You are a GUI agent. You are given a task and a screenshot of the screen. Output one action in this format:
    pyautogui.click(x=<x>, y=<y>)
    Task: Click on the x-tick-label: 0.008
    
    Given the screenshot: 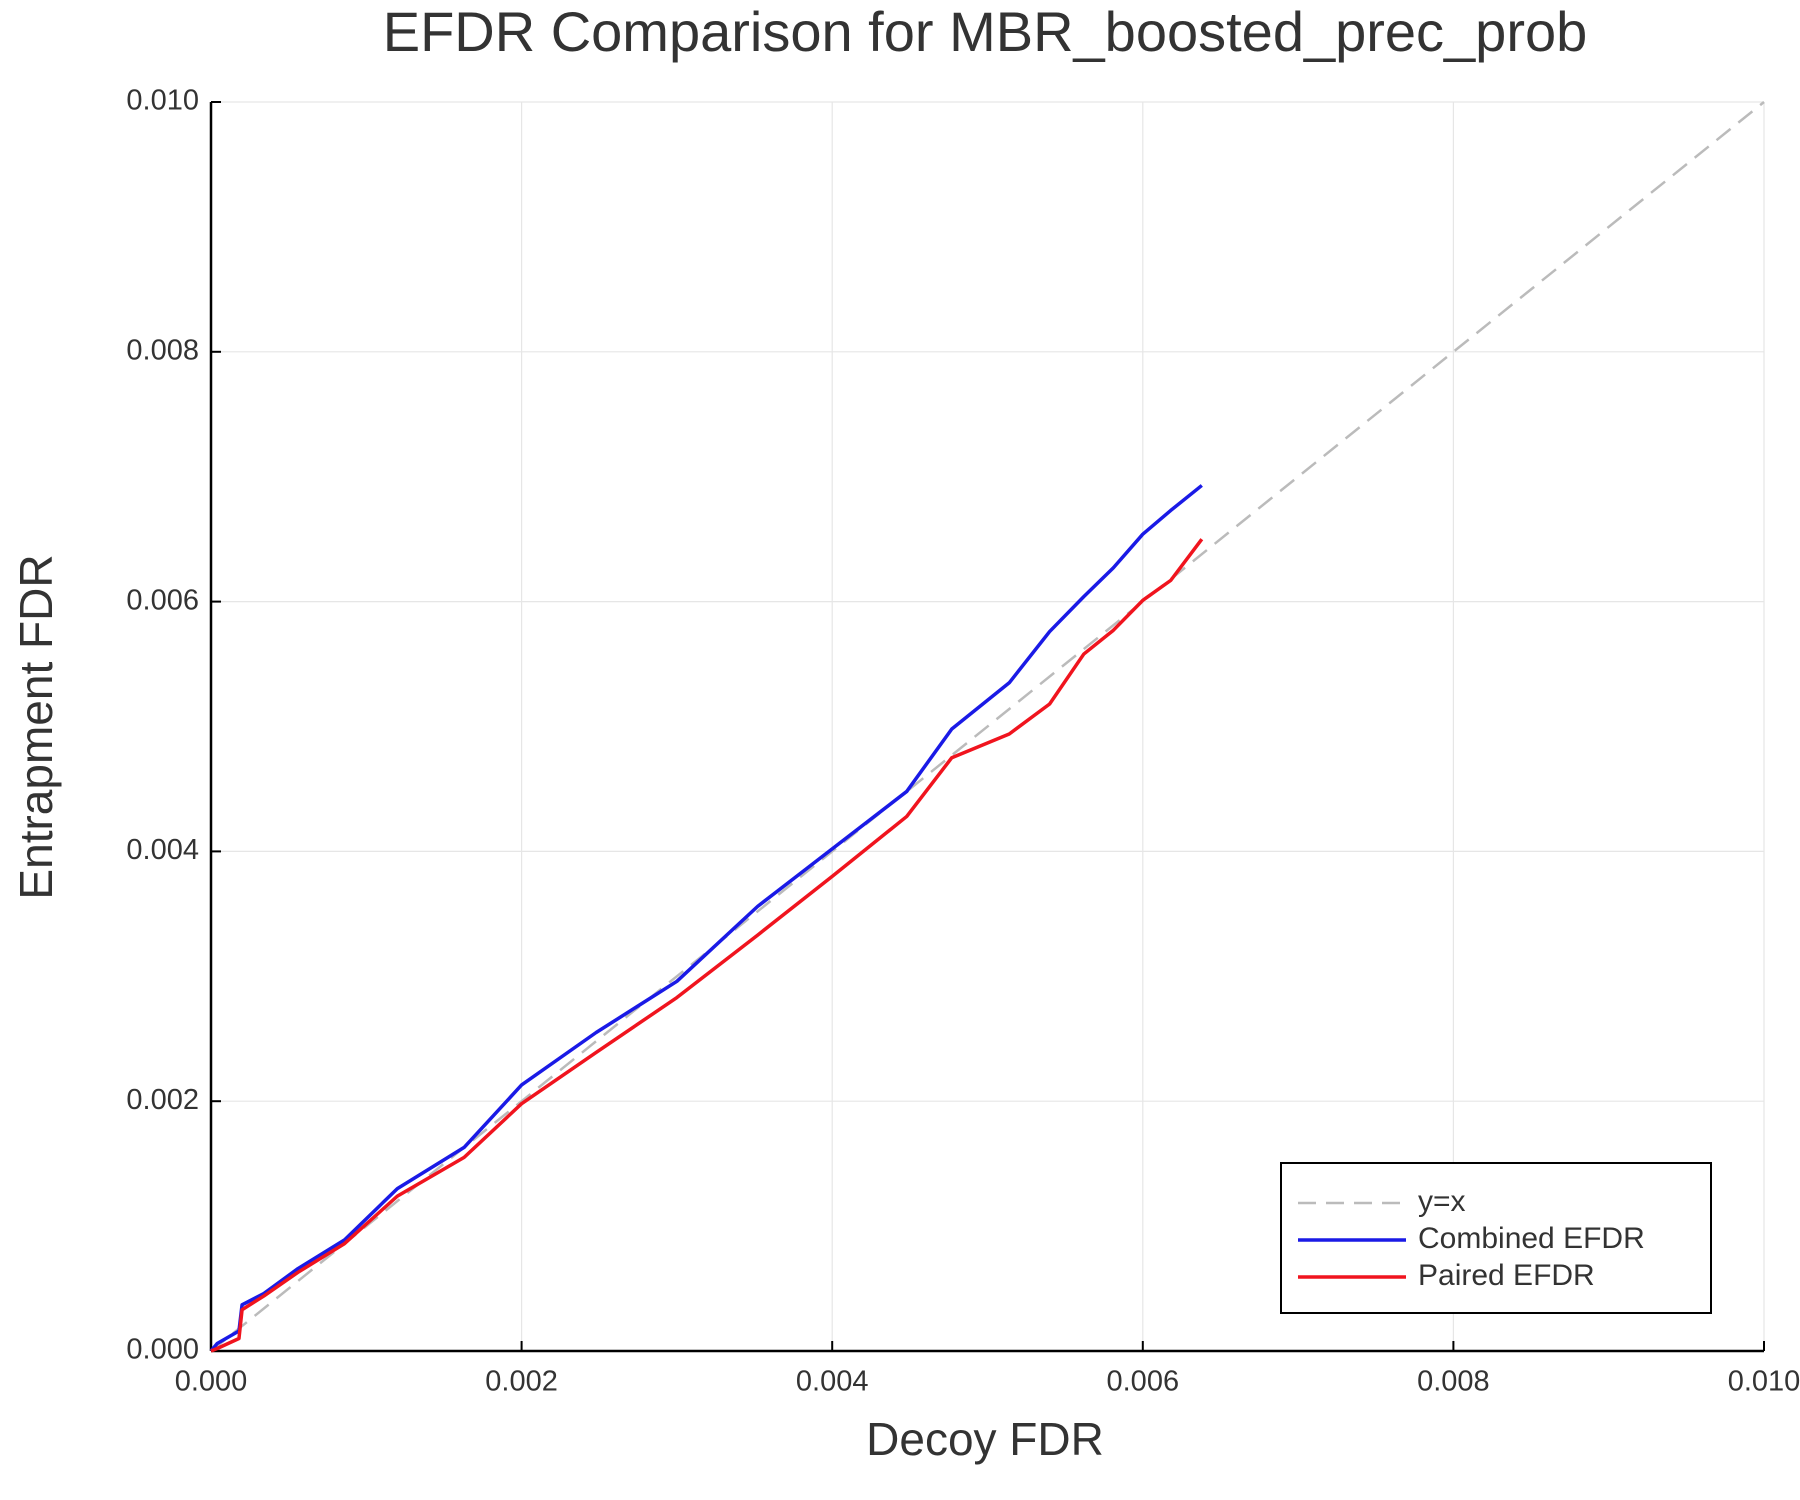 What is the action you would take?
    pyautogui.click(x=1453, y=1382)
    